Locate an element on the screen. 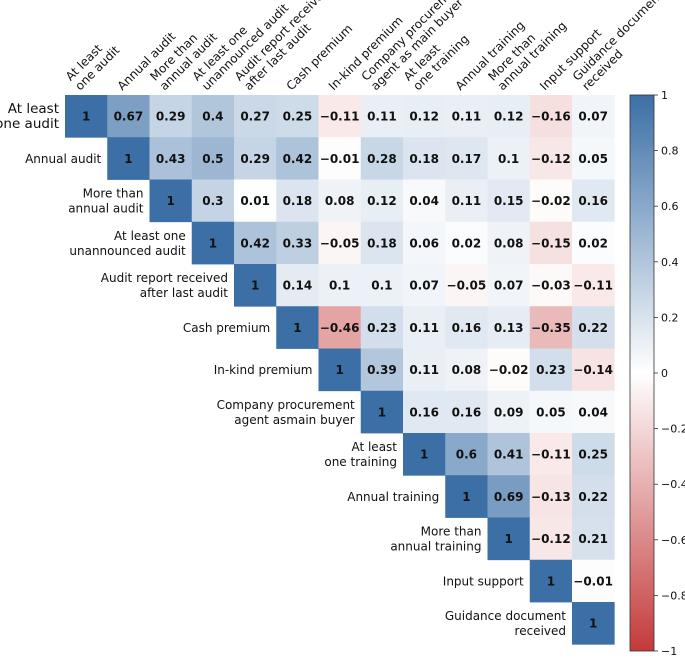 Image resolution: width=685 pixels, height=658 pixels. cell-value-r11-c11: 1 is located at coordinates (551, 581).